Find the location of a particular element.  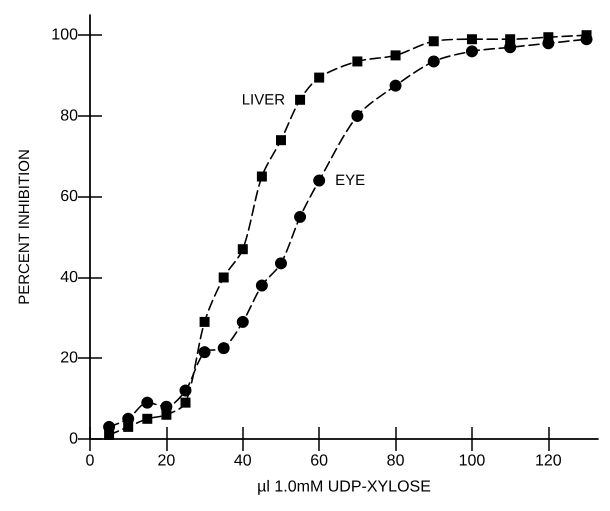

y-tick-label: 20 is located at coordinates (69, 358).